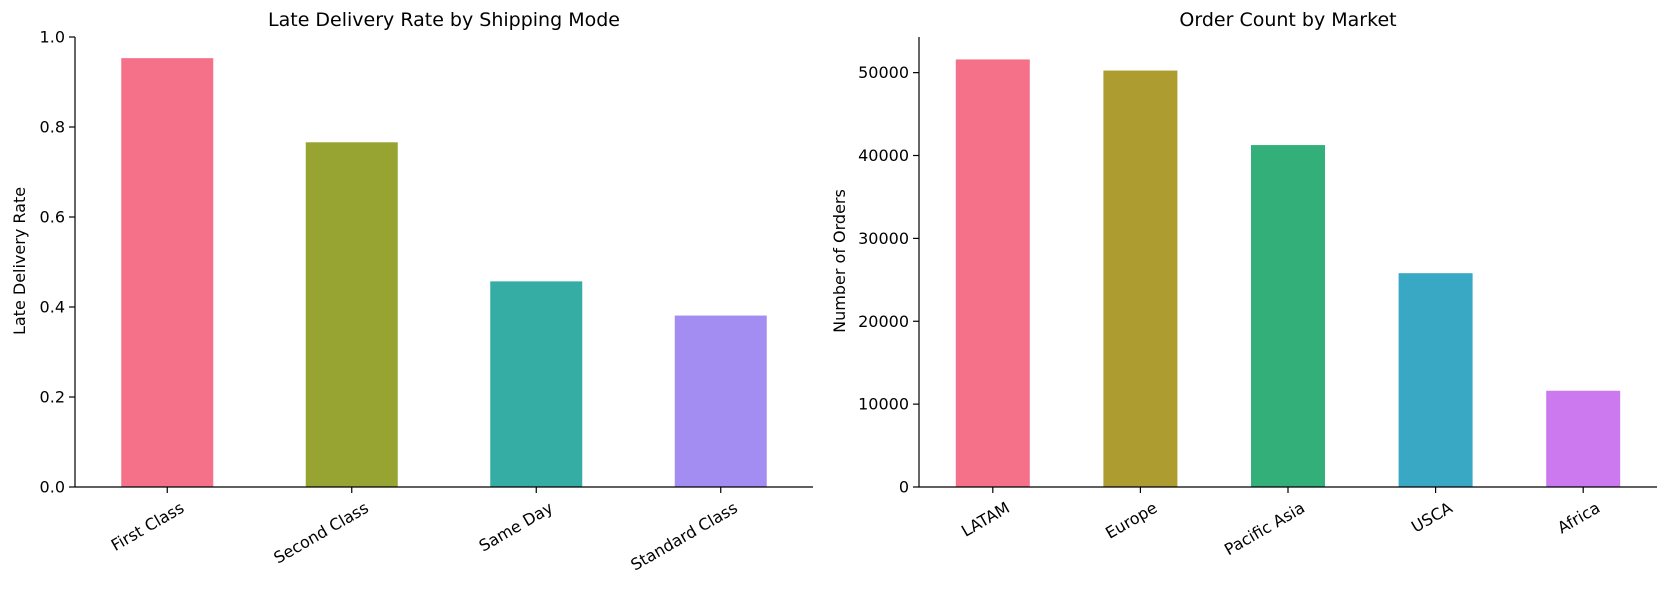 Image resolution: width=1668 pixels, height=591 pixels. I want to click on y-tick-label: 0.4, so click(52, 307).